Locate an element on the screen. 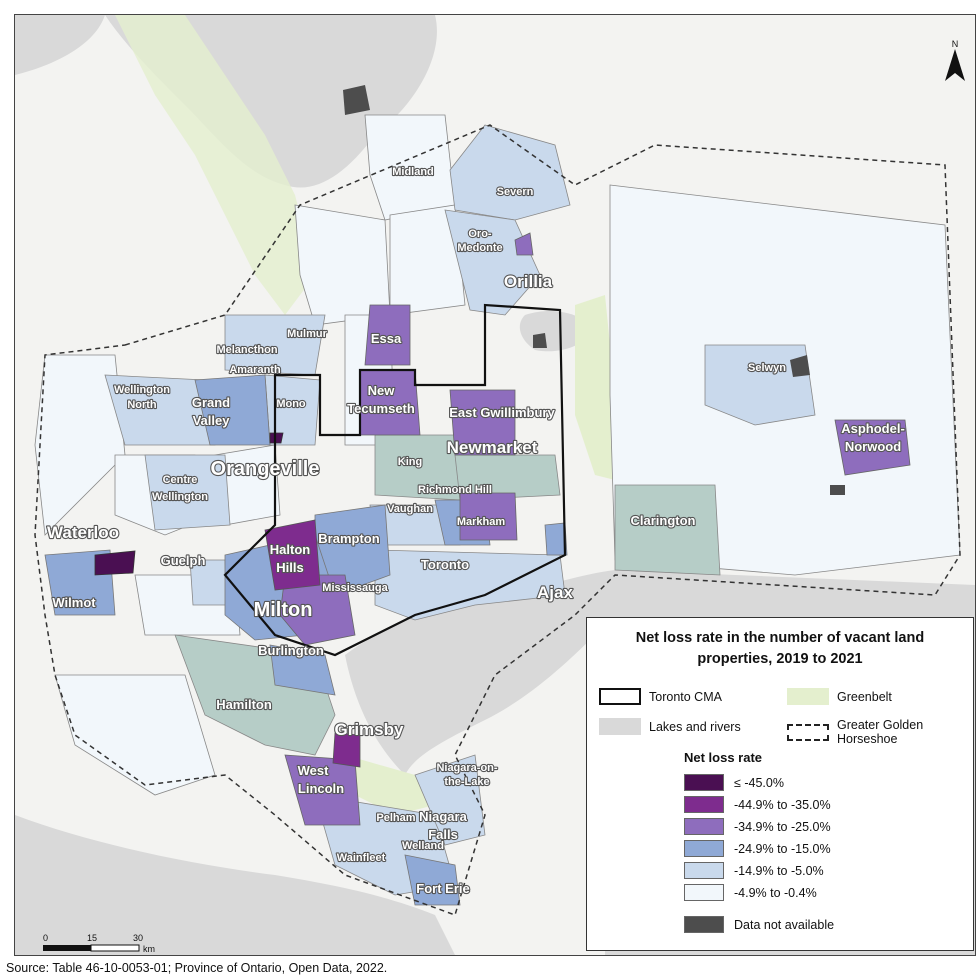 This screenshot has width=980, height=980. scale-unit: km is located at coordinates (149, 949).